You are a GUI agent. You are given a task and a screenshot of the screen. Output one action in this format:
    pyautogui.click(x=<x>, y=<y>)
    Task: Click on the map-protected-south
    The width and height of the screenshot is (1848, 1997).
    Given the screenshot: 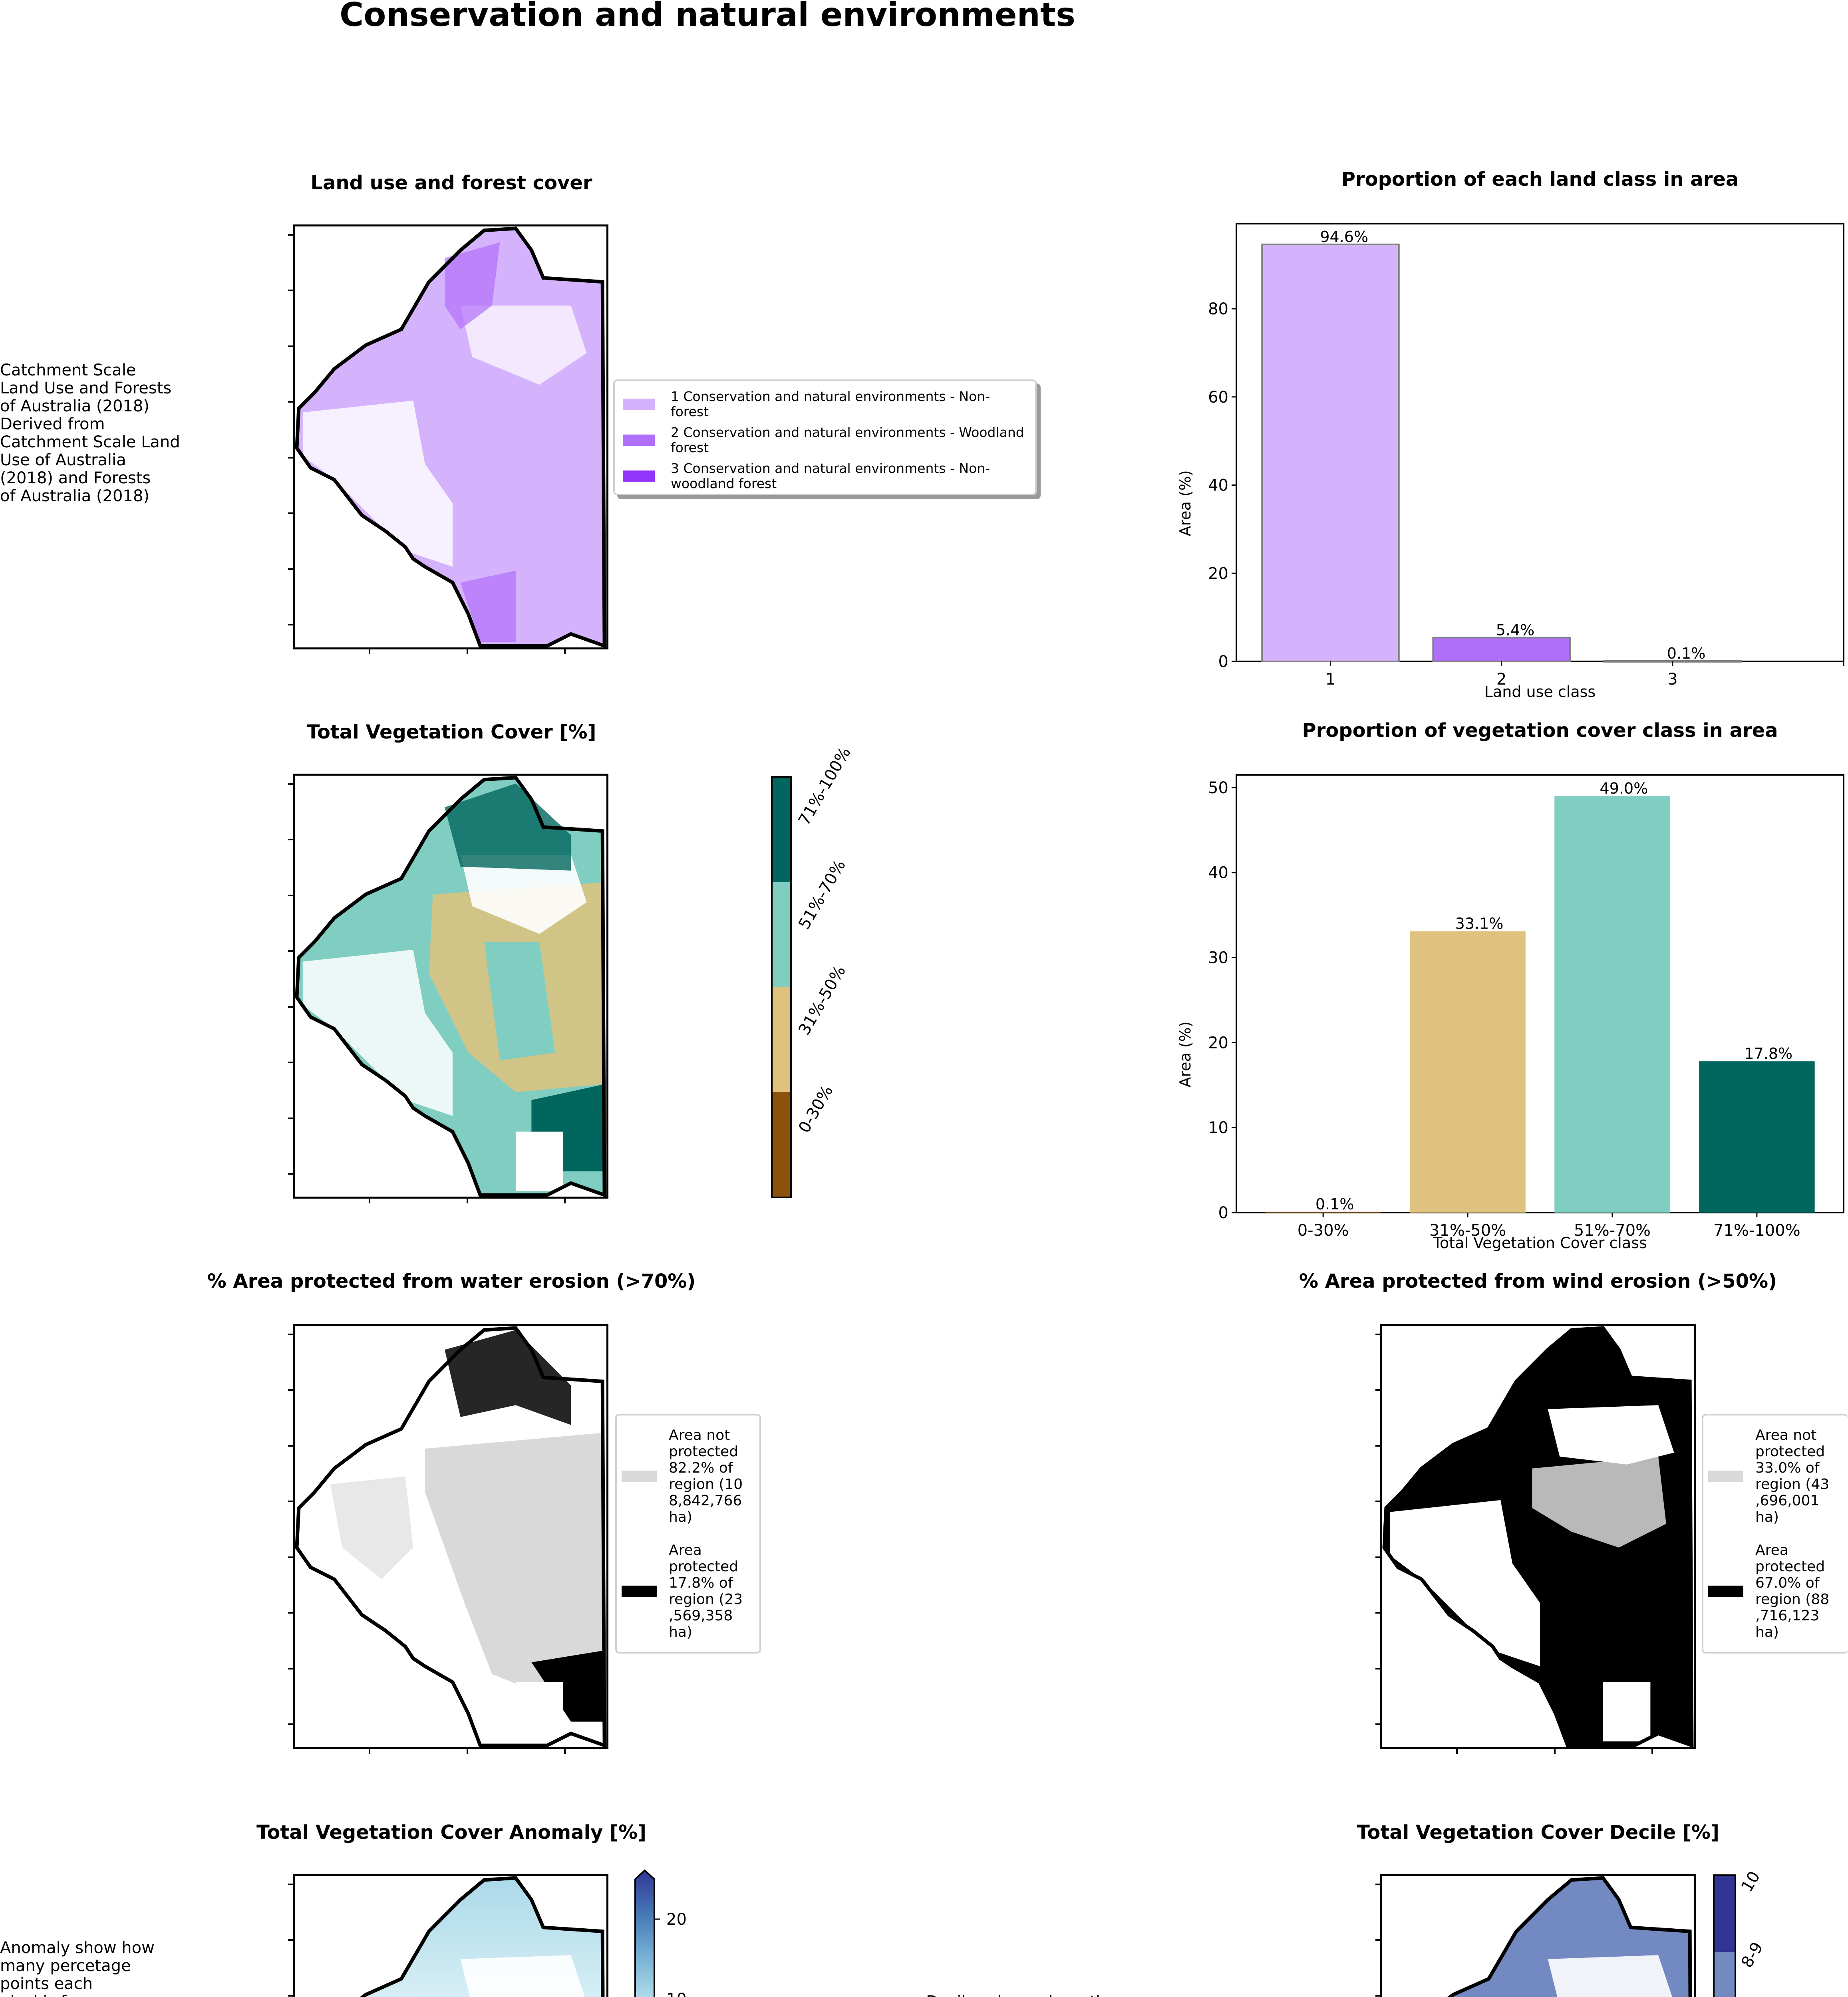 What is the action you would take?
    pyautogui.click(x=568, y=1686)
    